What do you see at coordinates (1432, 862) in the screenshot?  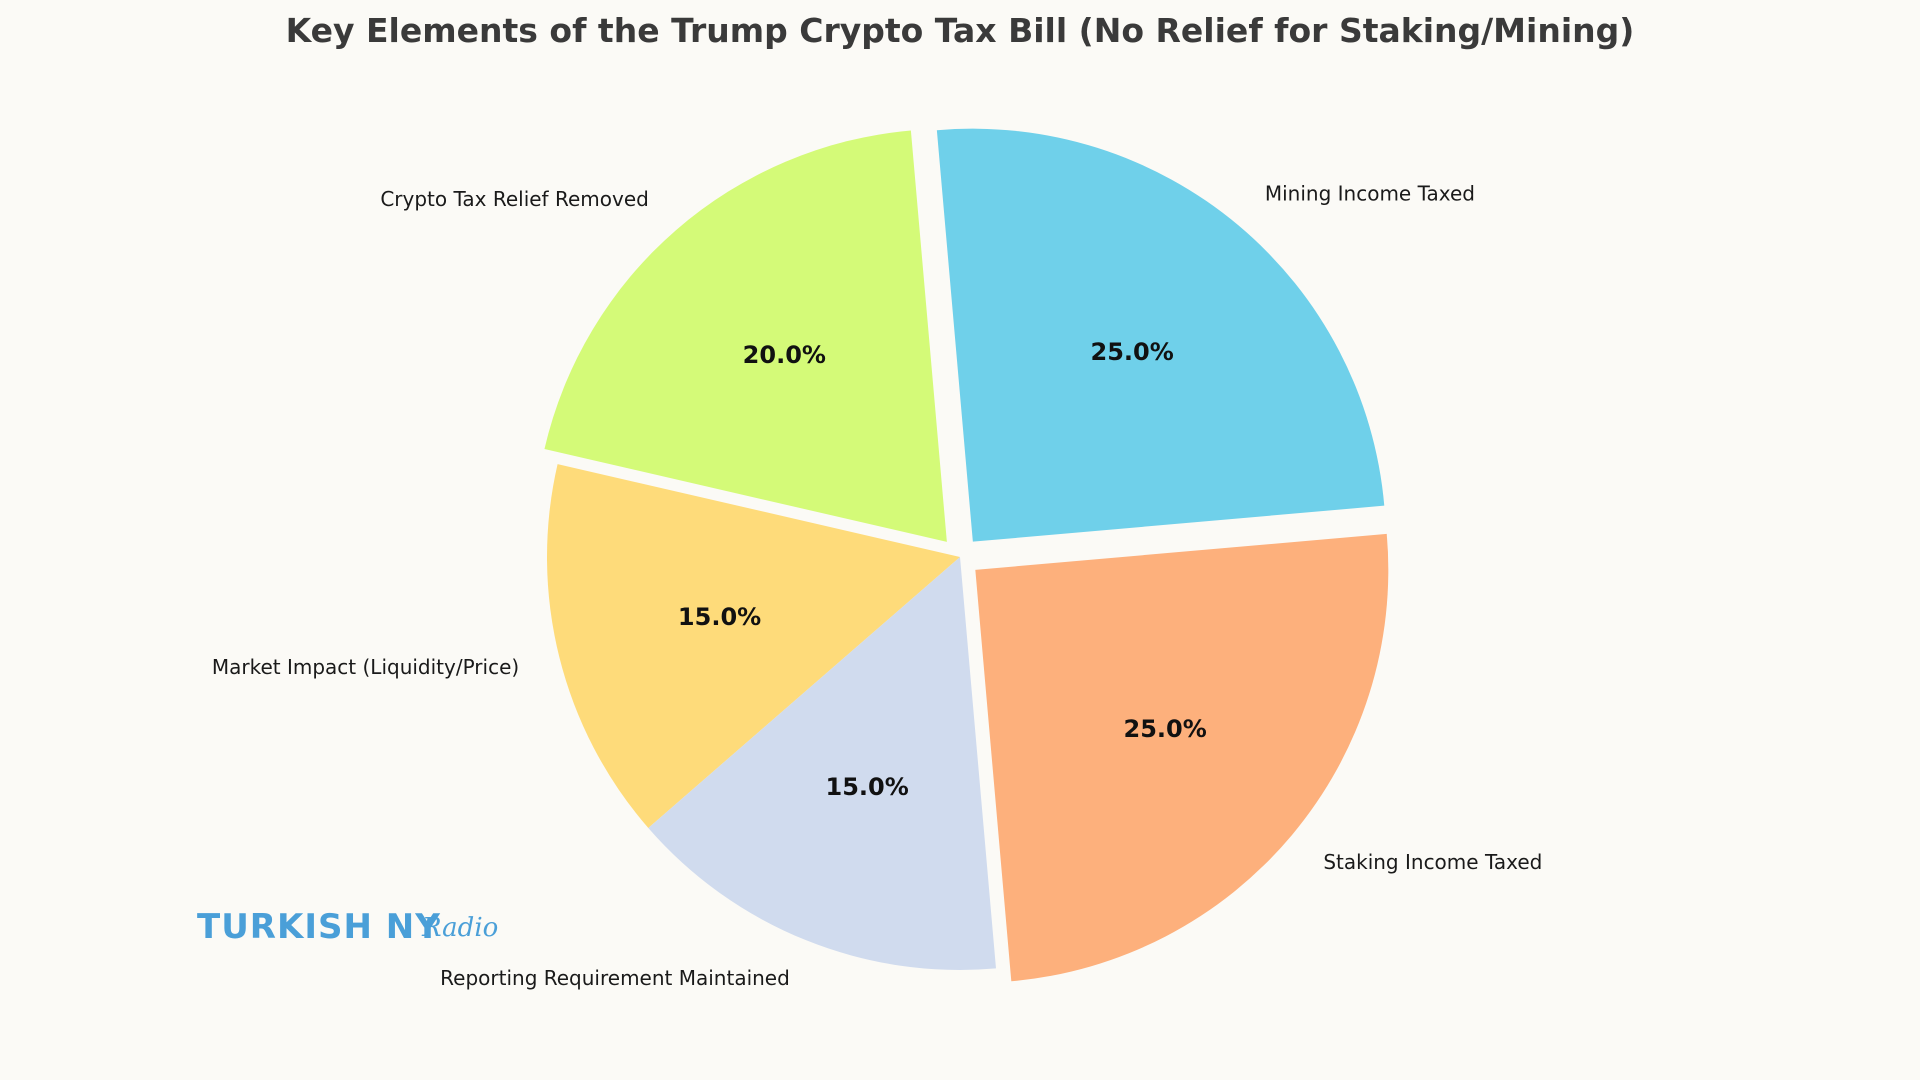 I see `slice-category-label: Staking Income Taxed` at bounding box center [1432, 862].